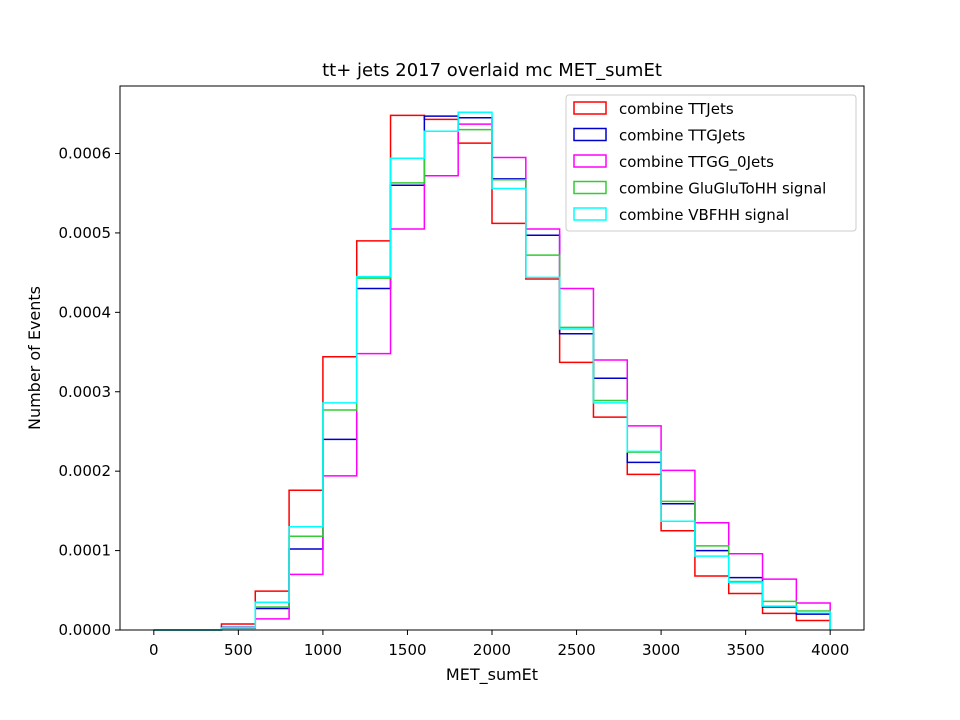 This screenshot has width=960, height=720. What do you see at coordinates (492, 650) in the screenshot?
I see `x-tick-label: 2000` at bounding box center [492, 650].